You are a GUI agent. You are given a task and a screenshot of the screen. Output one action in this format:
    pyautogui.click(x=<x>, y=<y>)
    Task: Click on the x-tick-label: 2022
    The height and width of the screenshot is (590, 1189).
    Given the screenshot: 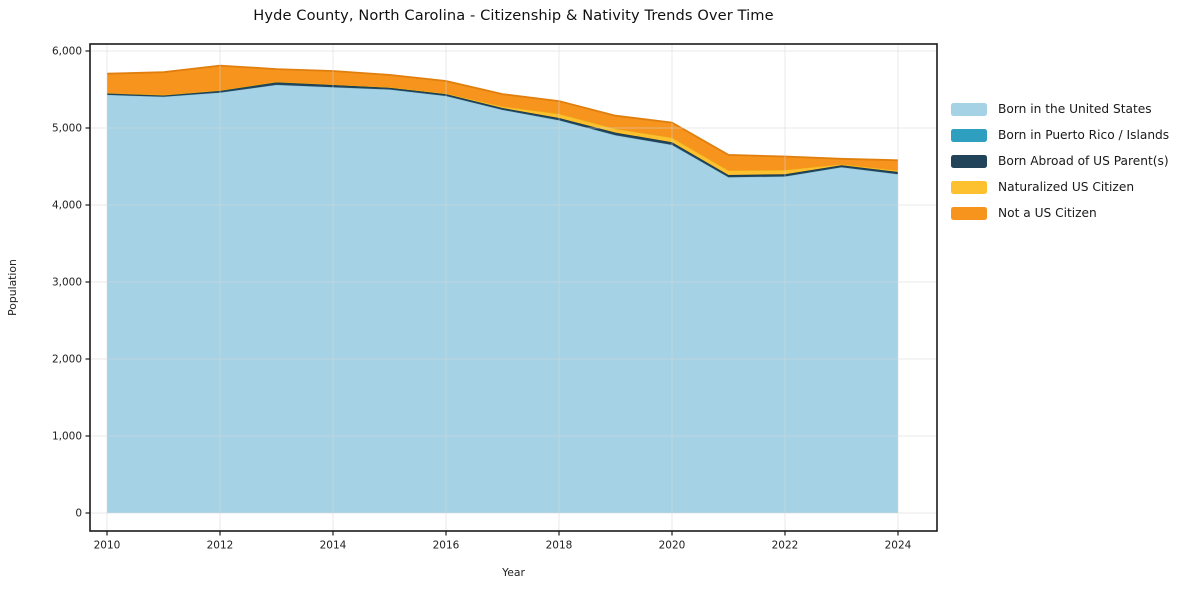 What is the action you would take?
    pyautogui.click(x=785, y=546)
    